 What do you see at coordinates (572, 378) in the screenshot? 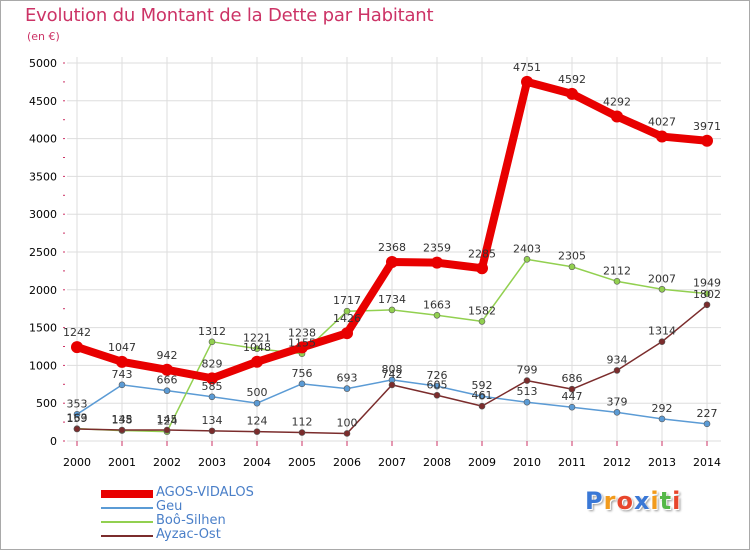
I see `data-label: 686` at bounding box center [572, 378].